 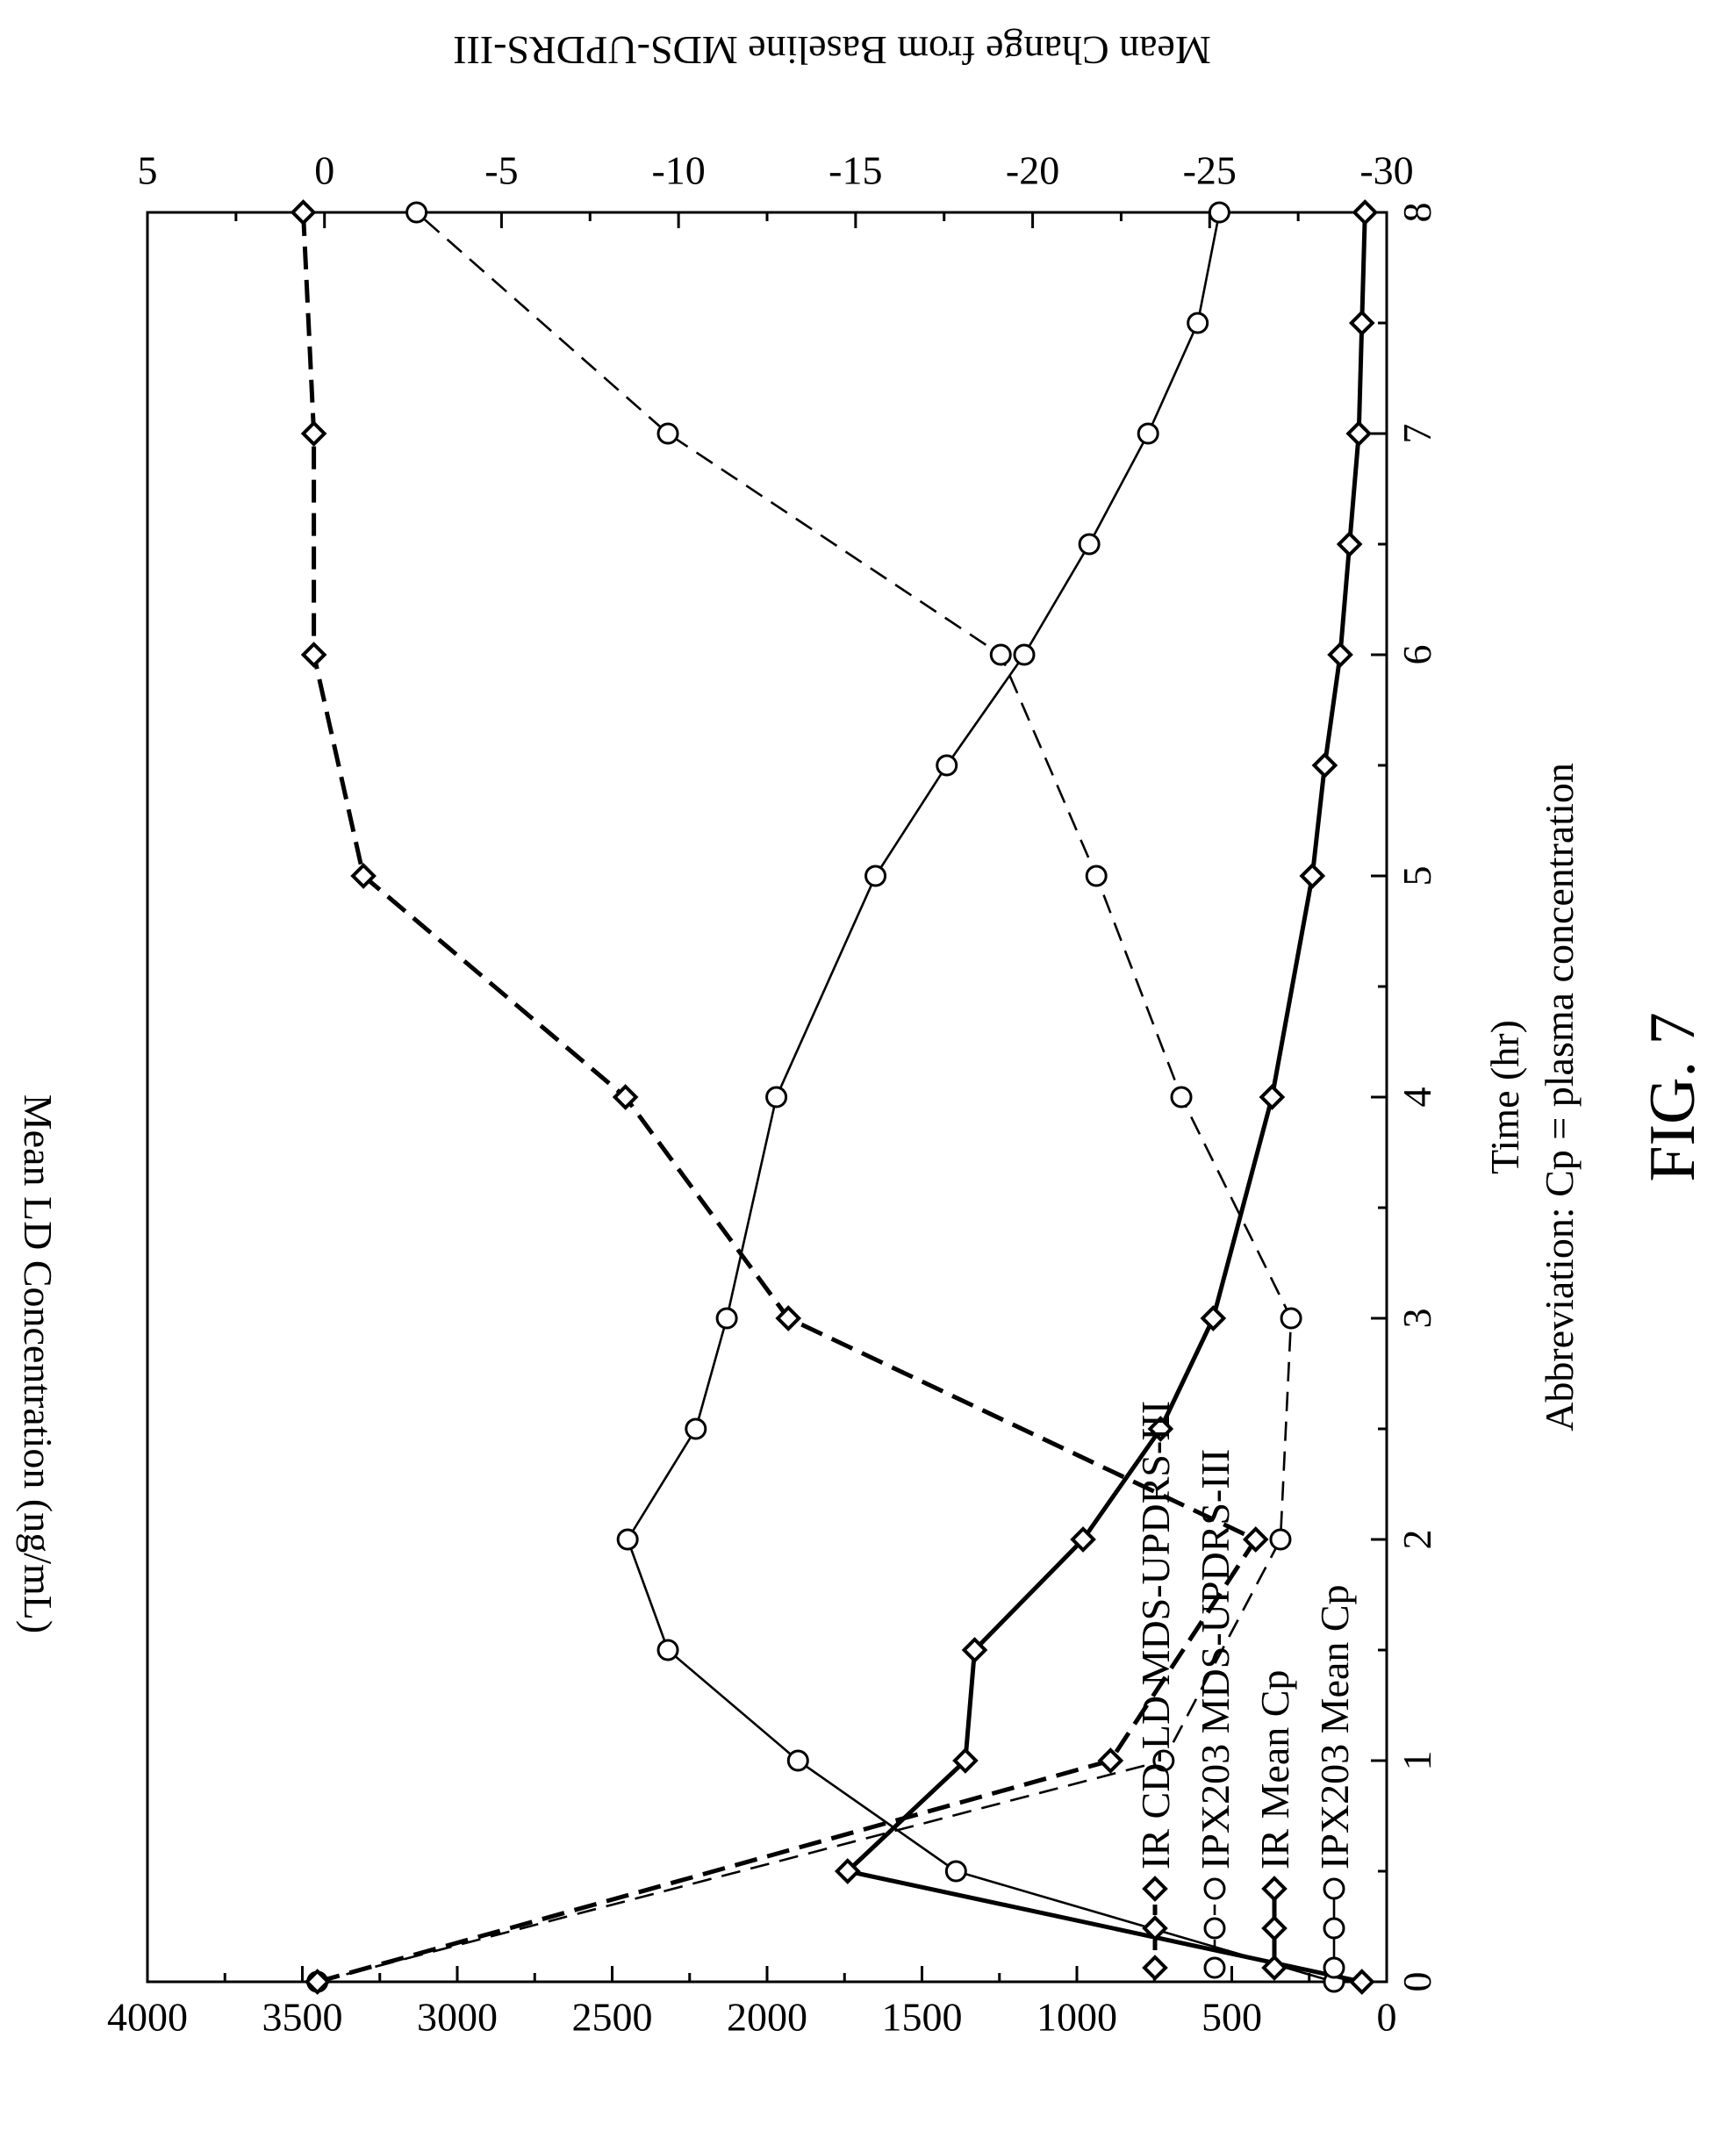 What do you see at coordinates (678, 170) in the screenshot?
I see `y2-tick-label: -10` at bounding box center [678, 170].